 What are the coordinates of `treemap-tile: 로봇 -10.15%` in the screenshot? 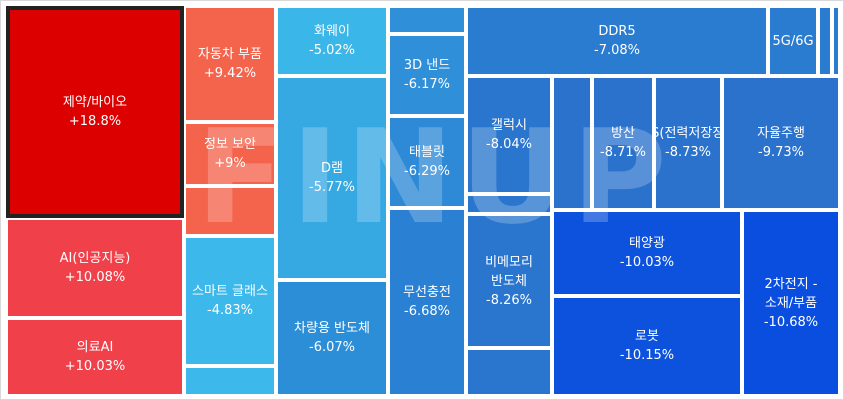 It's located at (647, 346).